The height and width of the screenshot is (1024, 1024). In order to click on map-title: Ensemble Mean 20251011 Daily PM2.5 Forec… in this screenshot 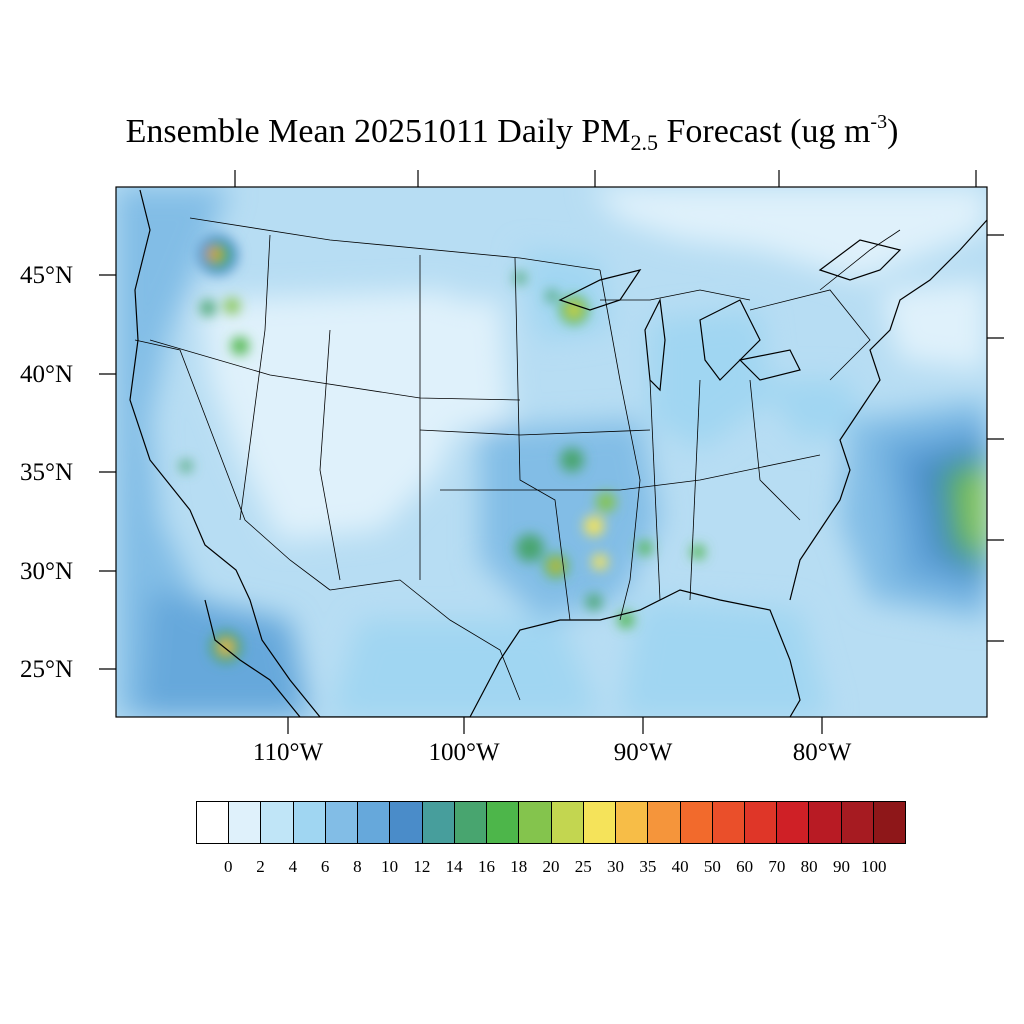, I will do `click(512, 133)`.